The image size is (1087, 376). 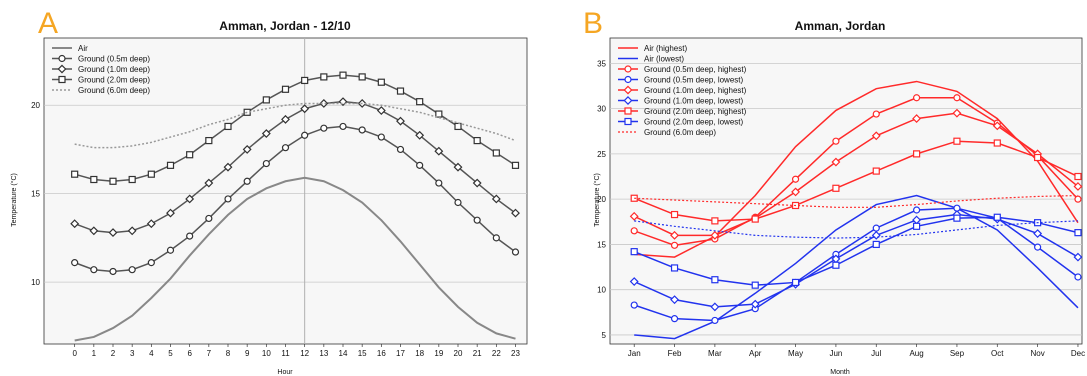 I want to click on x-tick-label: Apr, so click(x=755, y=353).